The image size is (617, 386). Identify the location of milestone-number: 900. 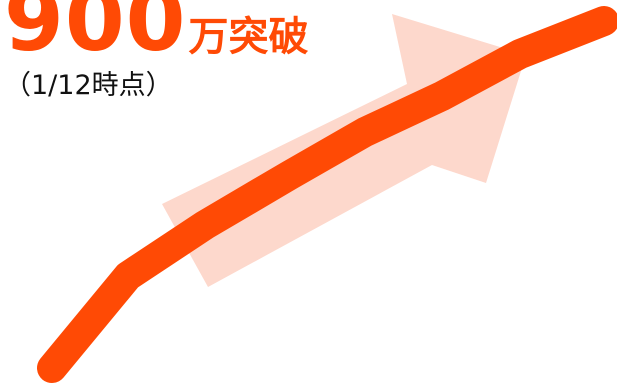
(95, 35).